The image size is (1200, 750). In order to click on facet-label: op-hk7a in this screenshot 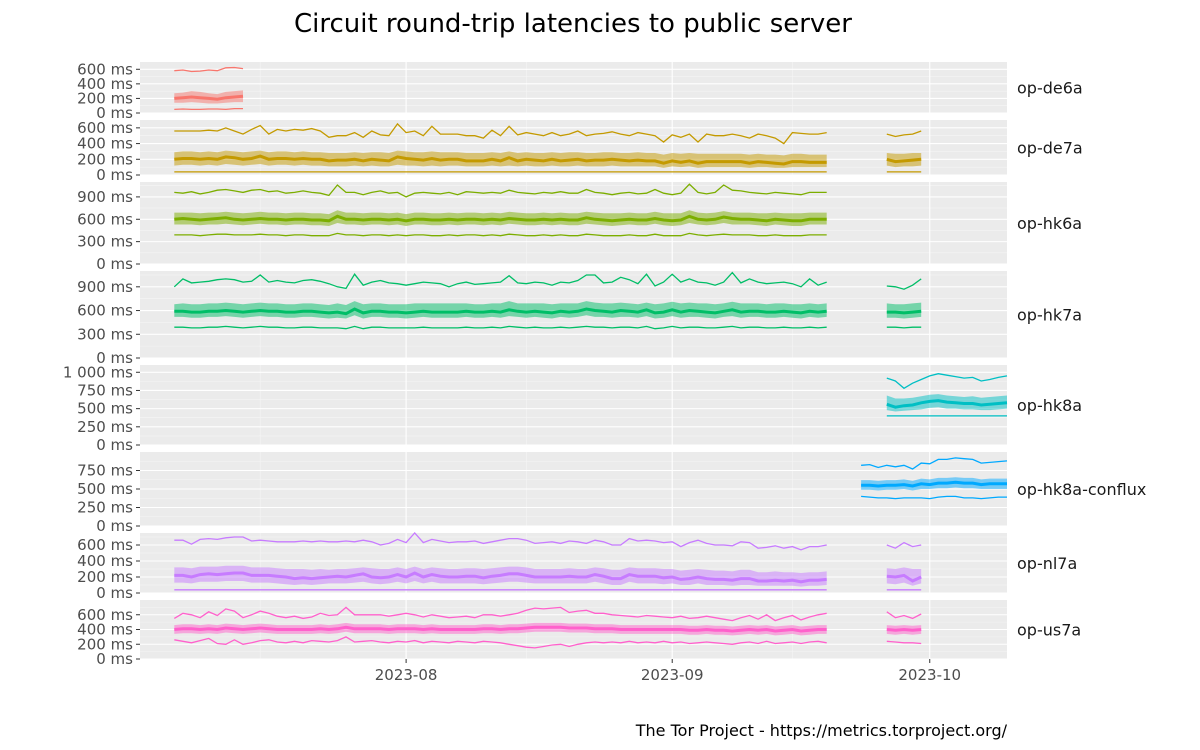, I will do `click(1049, 315)`.